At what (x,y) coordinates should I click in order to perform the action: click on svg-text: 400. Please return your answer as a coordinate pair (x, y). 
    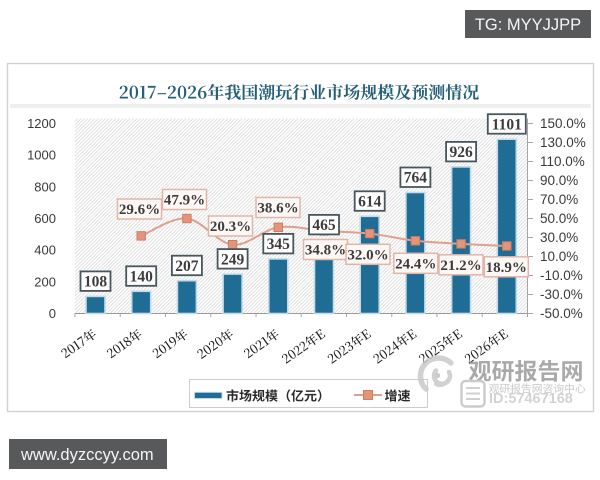
    Looking at the image, I should click on (45, 250).